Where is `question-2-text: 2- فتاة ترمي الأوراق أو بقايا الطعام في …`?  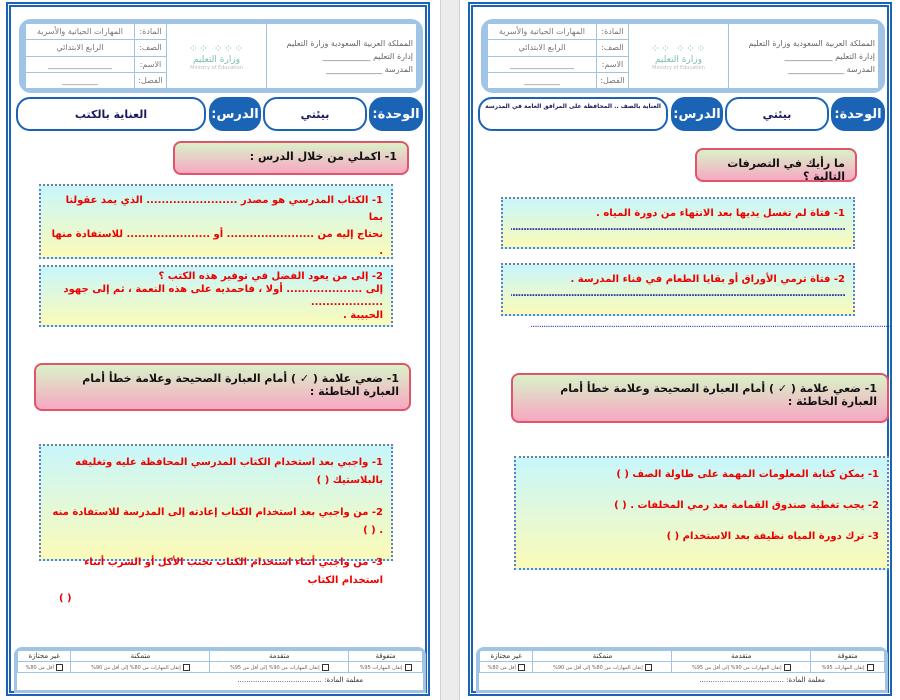
question-2-text: 2- فتاة ترمي الأوراق أو بقايا الطعام في … is located at coordinates (707, 279).